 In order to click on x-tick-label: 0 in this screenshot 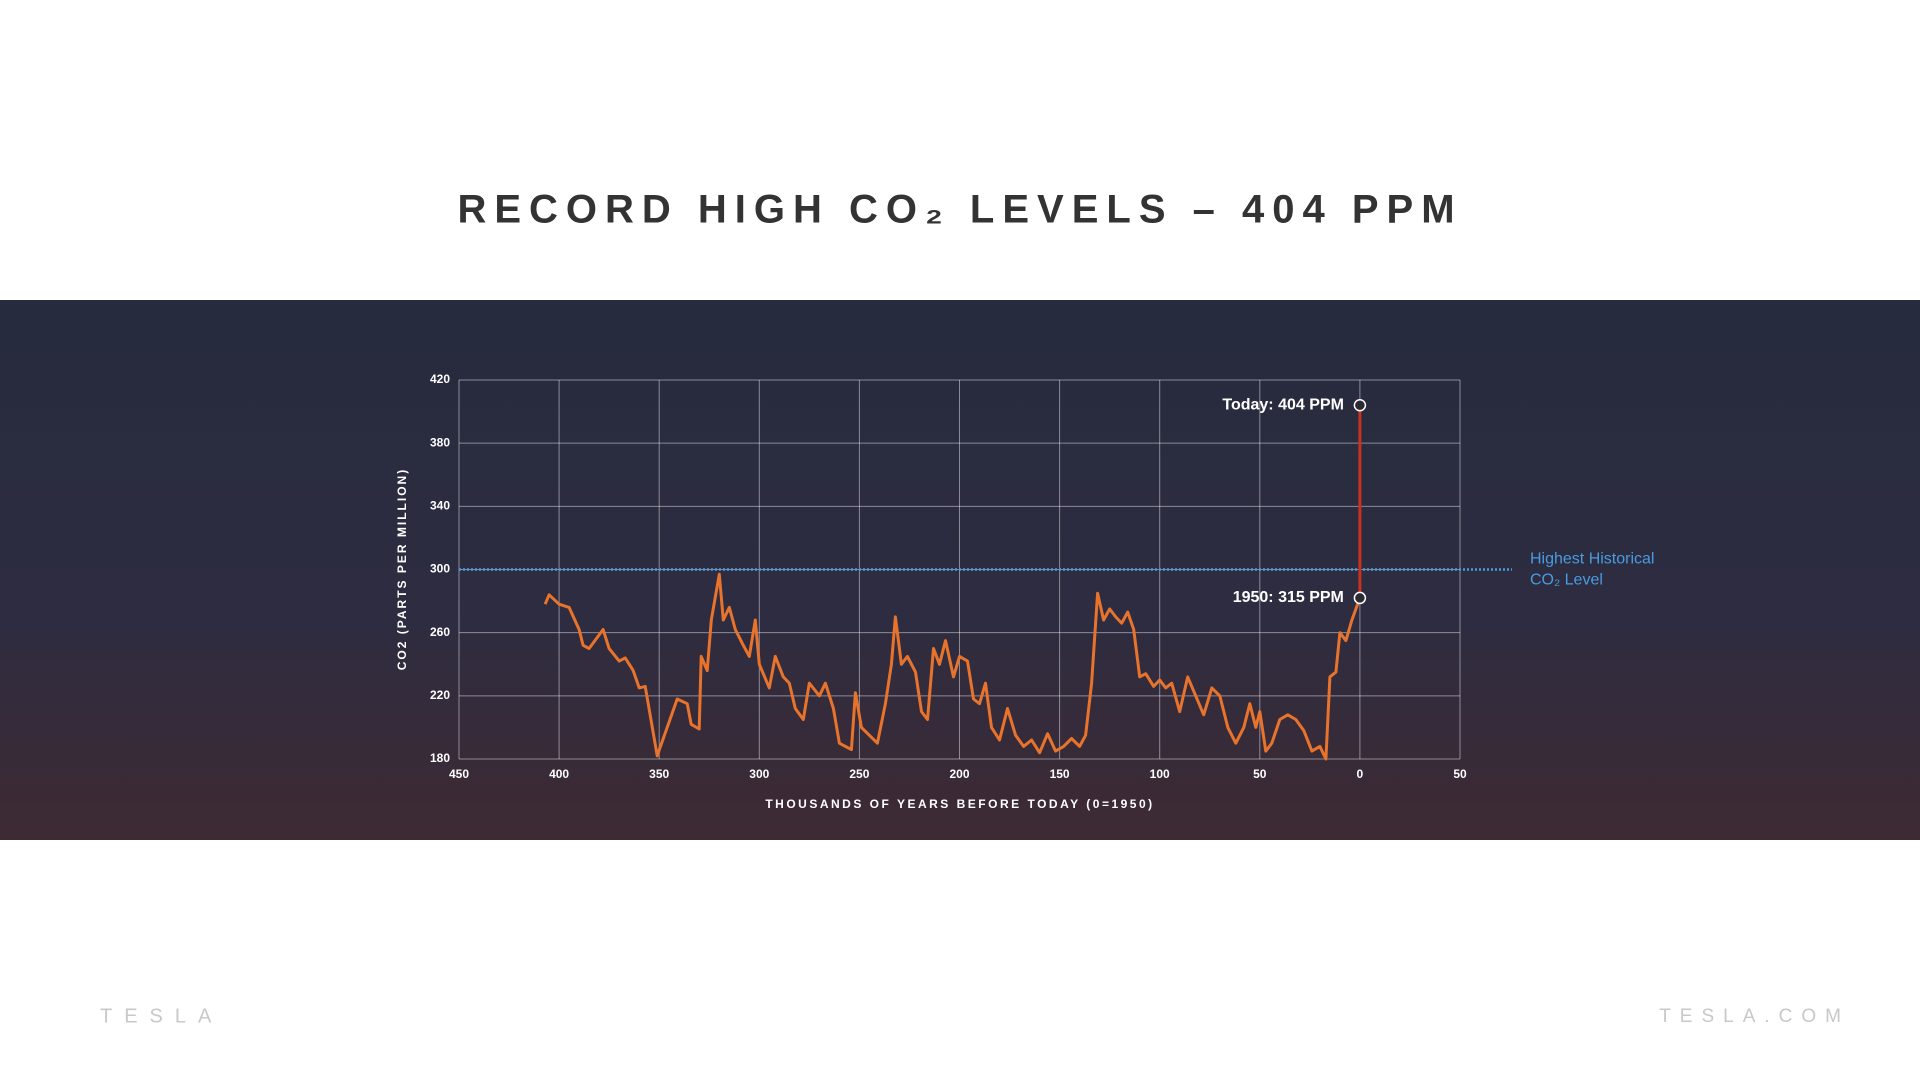, I will do `click(1360, 774)`.